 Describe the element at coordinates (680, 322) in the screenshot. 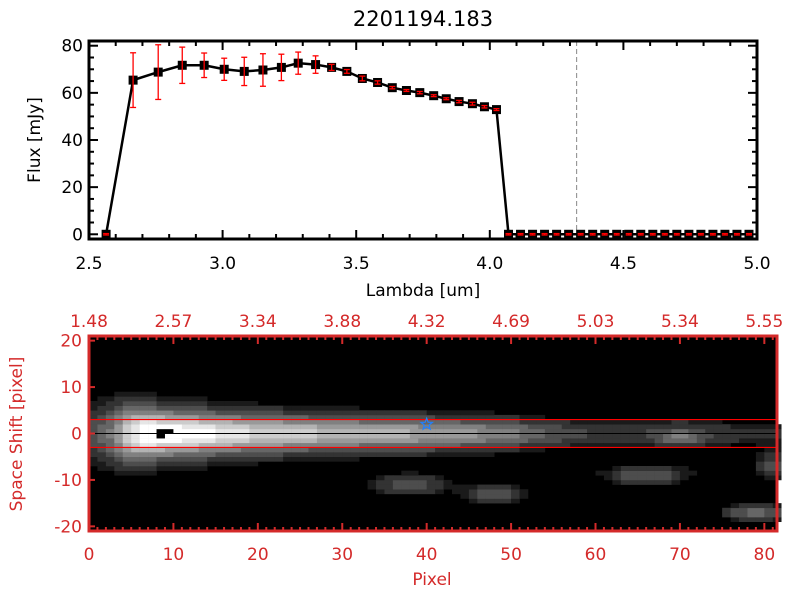

I see `top-axis-tick-label: 5.34` at that location.